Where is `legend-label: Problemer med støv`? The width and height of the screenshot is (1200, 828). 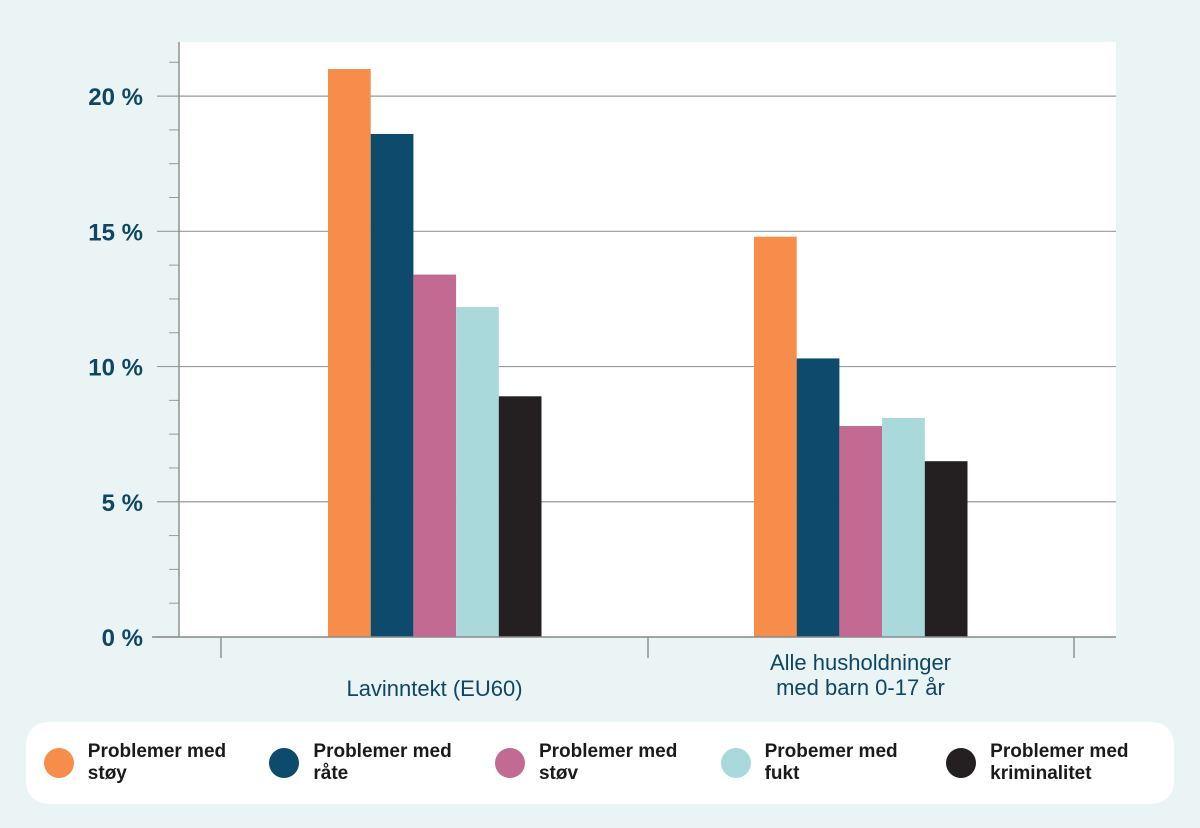
legend-label: Problemer med støv is located at coordinates (608, 762).